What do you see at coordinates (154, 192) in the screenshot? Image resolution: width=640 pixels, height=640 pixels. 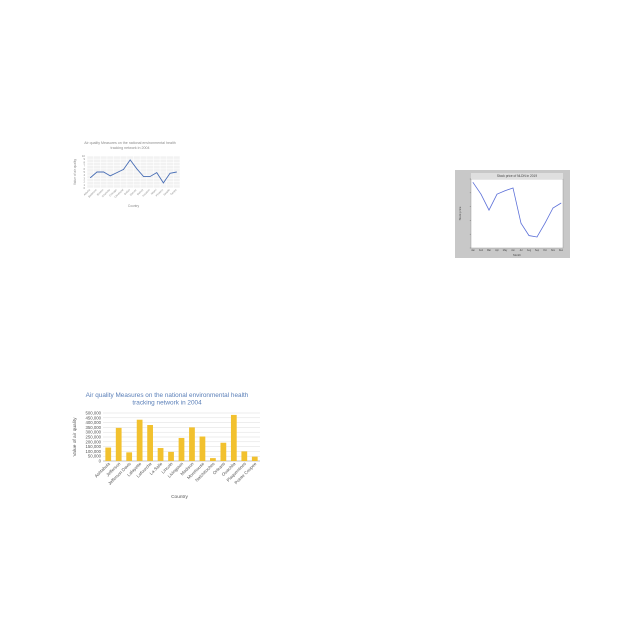 I see `x-tick-label: Miami` at bounding box center [154, 192].